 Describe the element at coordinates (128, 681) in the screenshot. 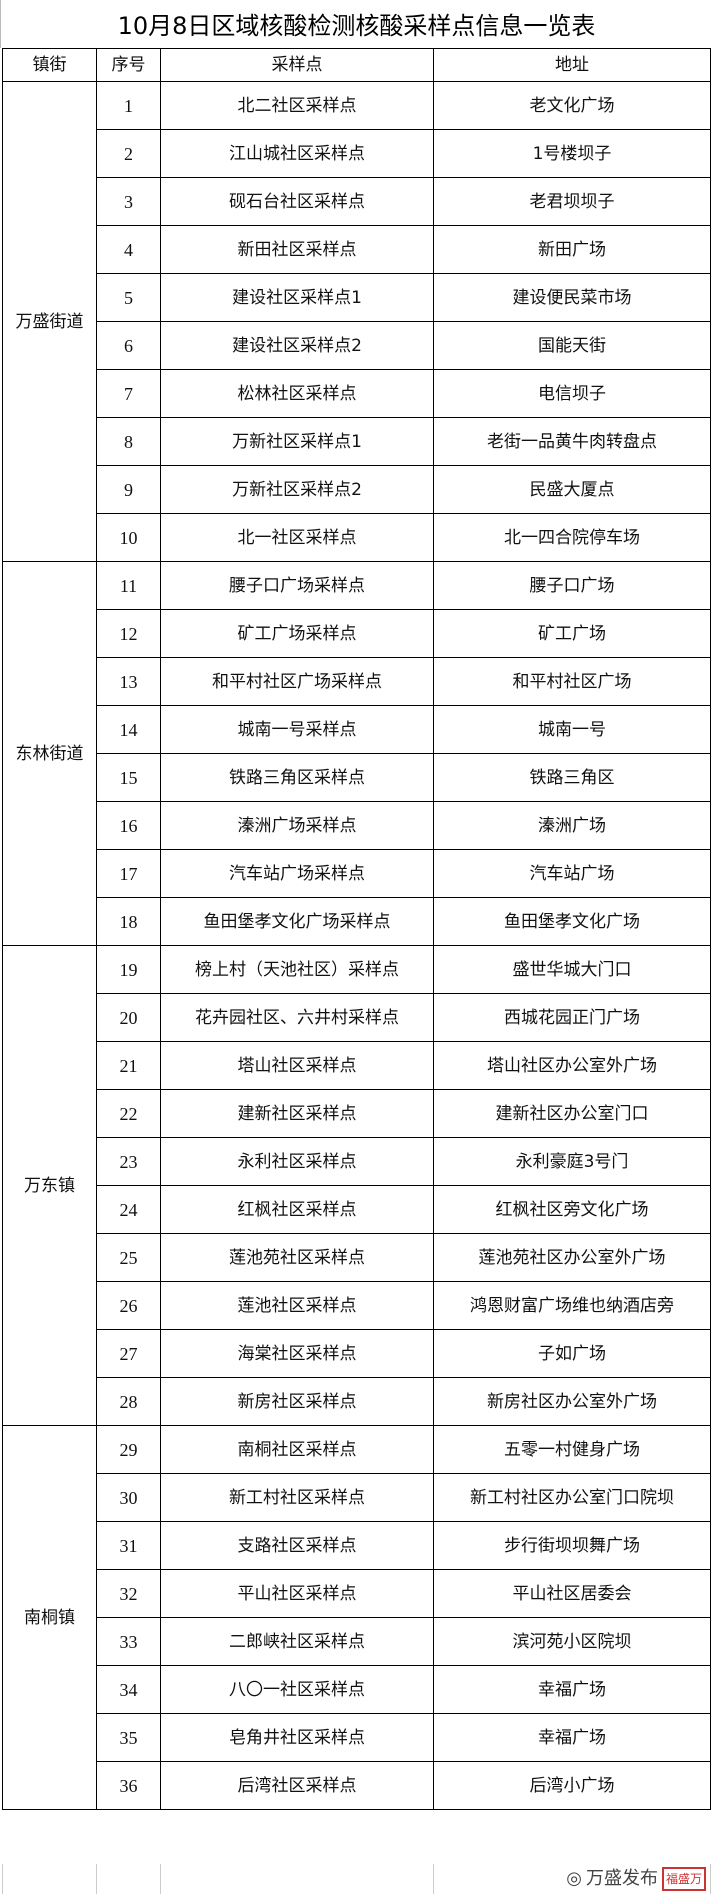

I see `index-cell: 13` at that location.